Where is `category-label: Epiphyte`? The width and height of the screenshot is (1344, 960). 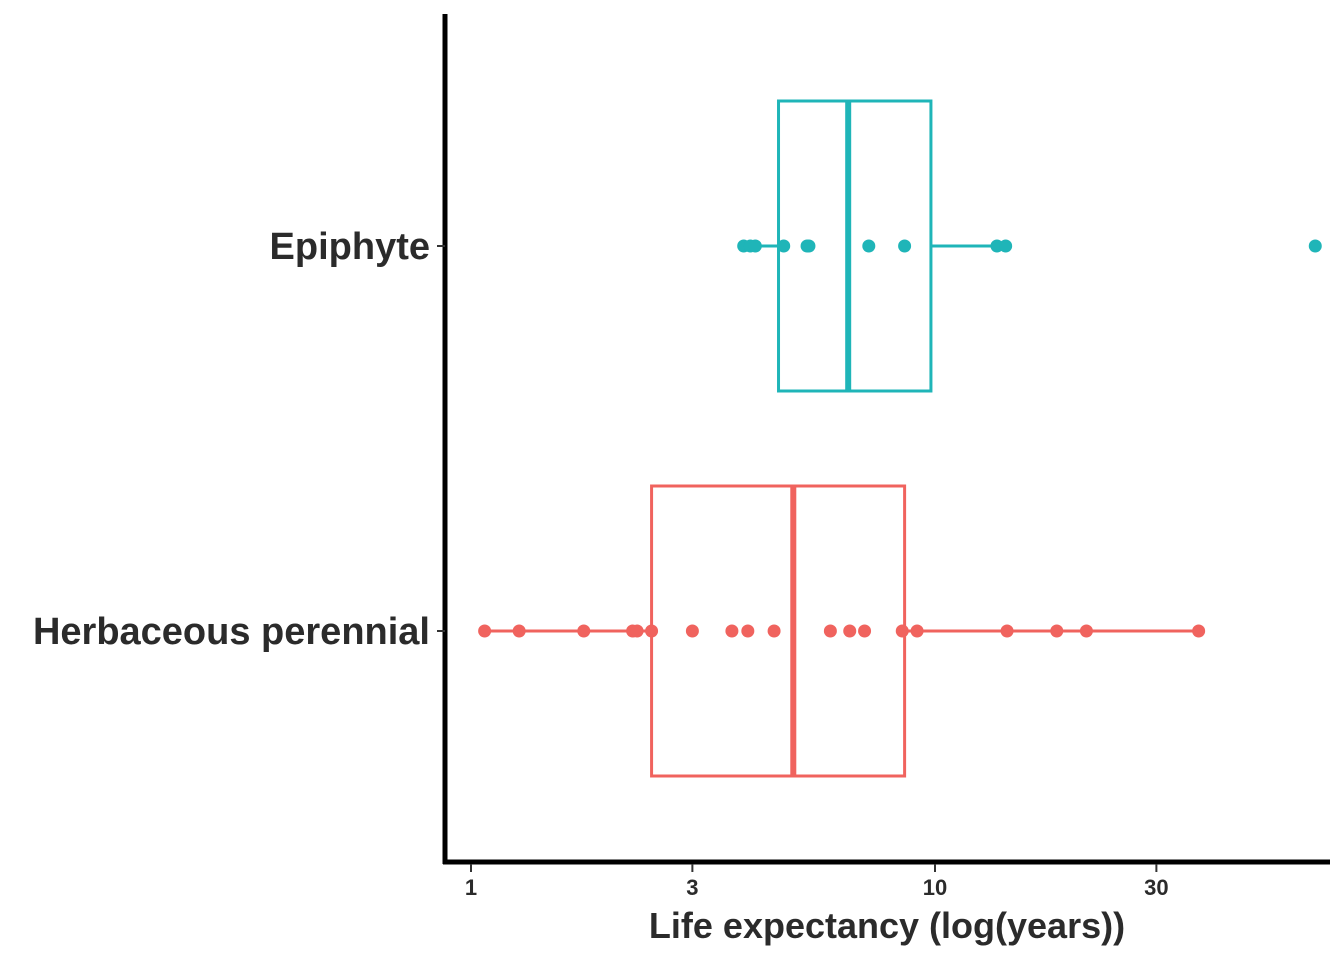 category-label: Epiphyte is located at coordinates (350, 247).